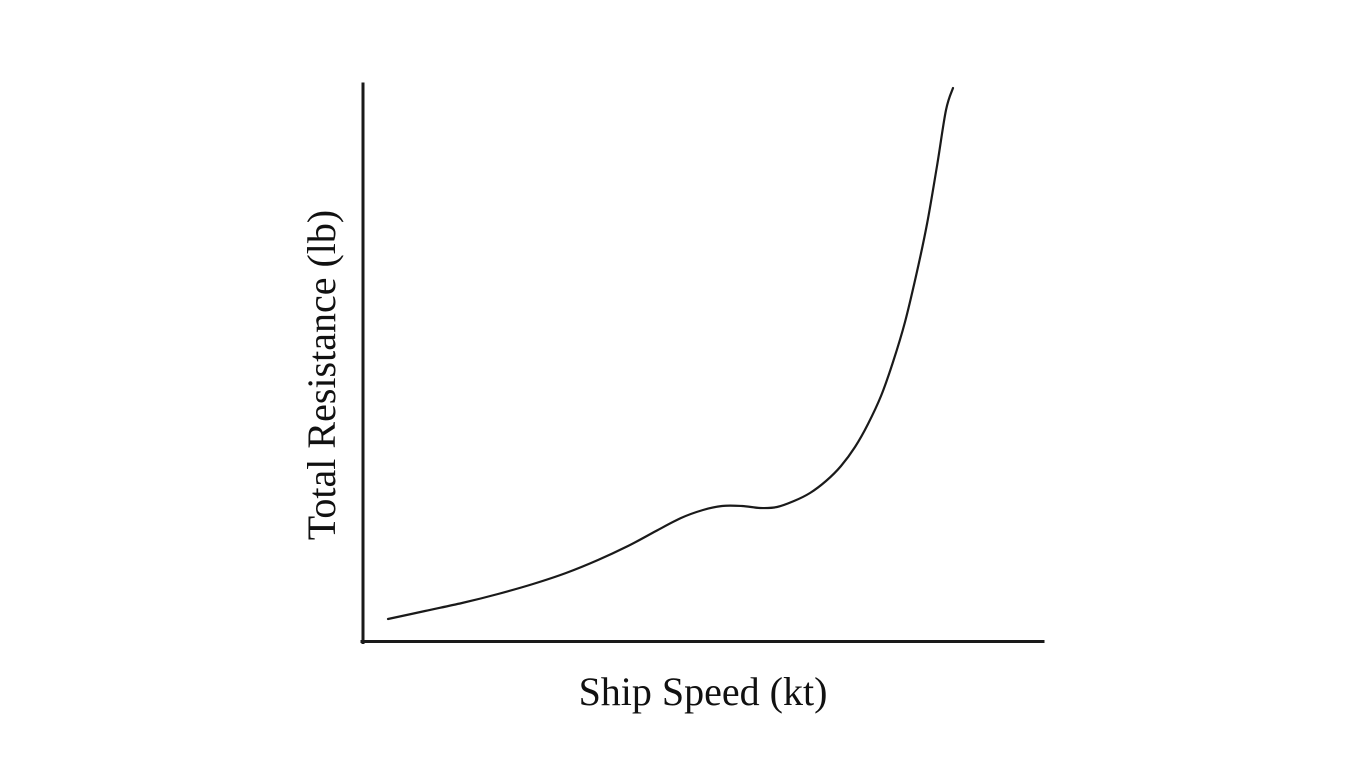  What do you see at coordinates (703, 691) in the screenshot?
I see `x-axis-label: Ship Speed (kt)` at bounding box center [703, 691].